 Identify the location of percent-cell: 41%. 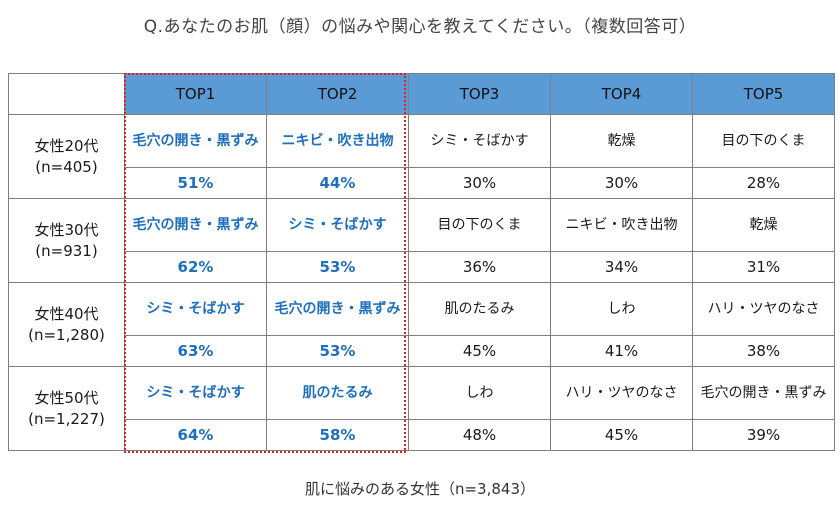
(621, 351).